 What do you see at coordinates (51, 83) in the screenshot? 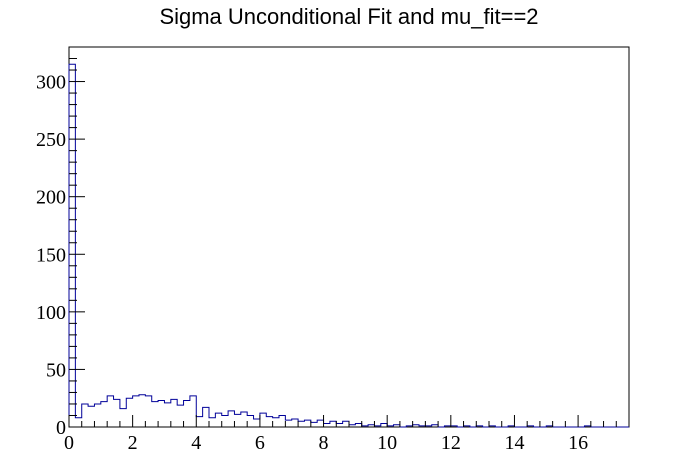
I see `y-tick-label: 300` at bounding box center [51, 83].